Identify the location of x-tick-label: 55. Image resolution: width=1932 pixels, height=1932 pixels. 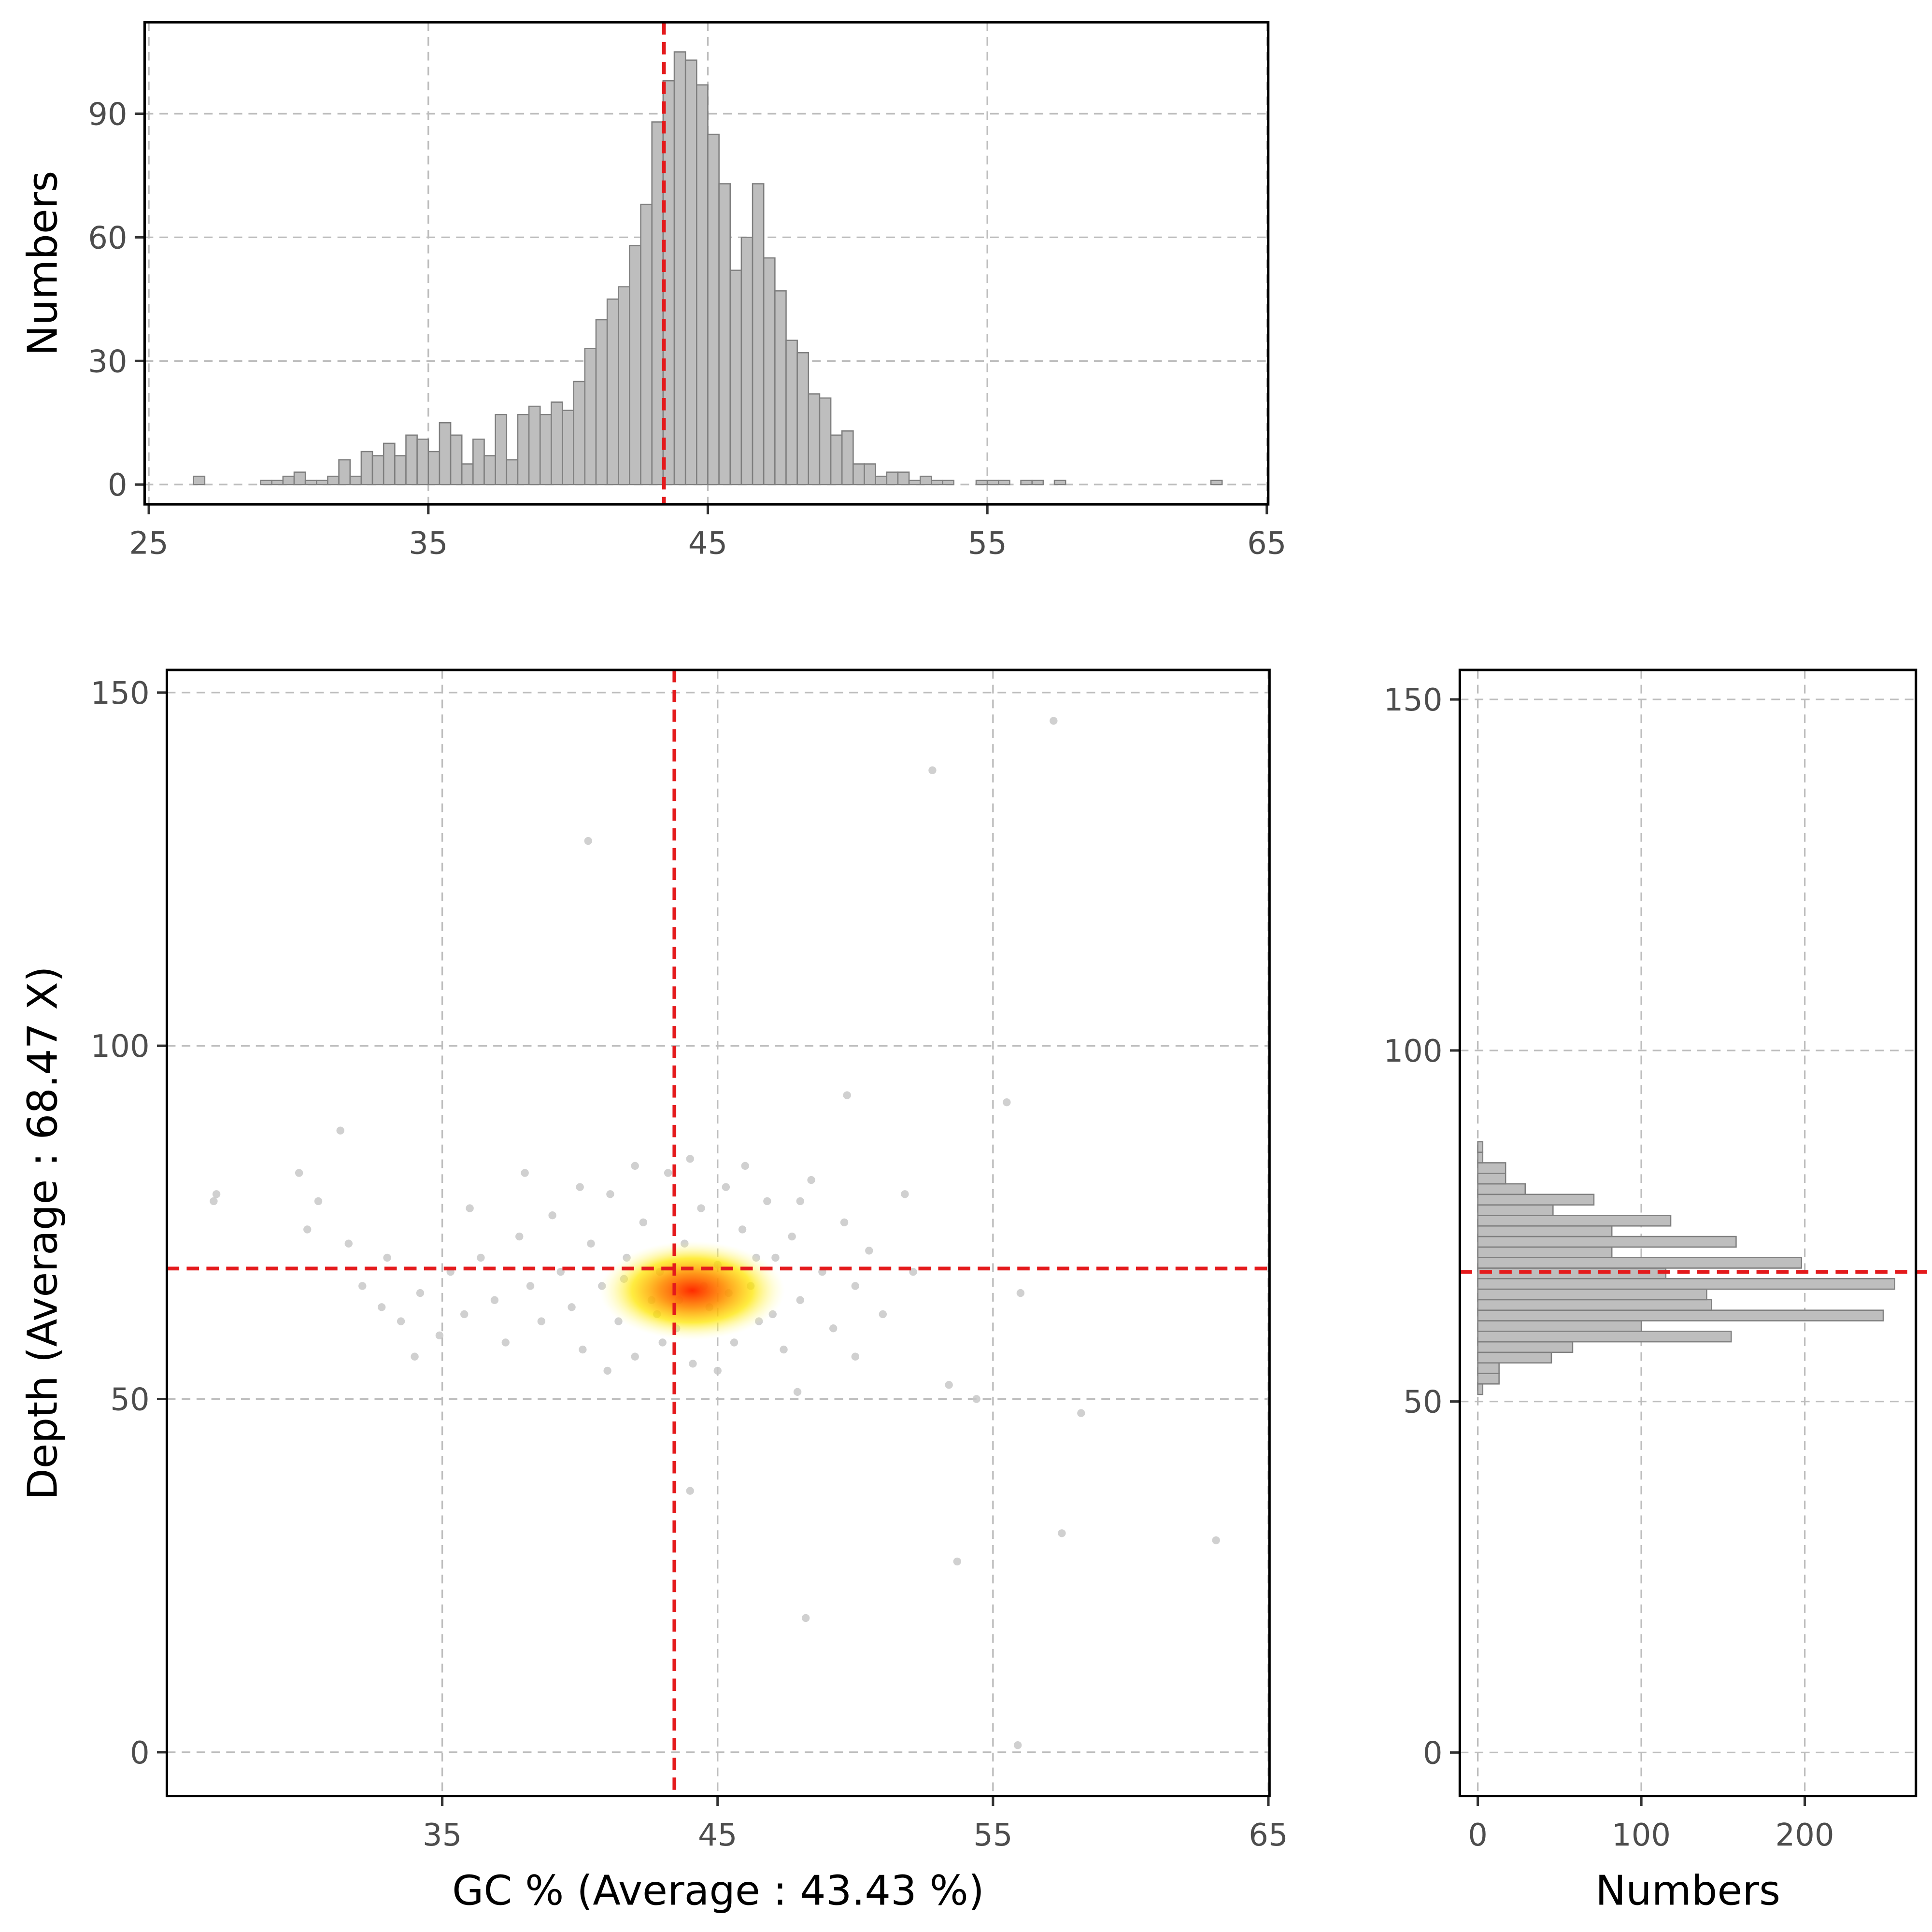
(992, 1835).